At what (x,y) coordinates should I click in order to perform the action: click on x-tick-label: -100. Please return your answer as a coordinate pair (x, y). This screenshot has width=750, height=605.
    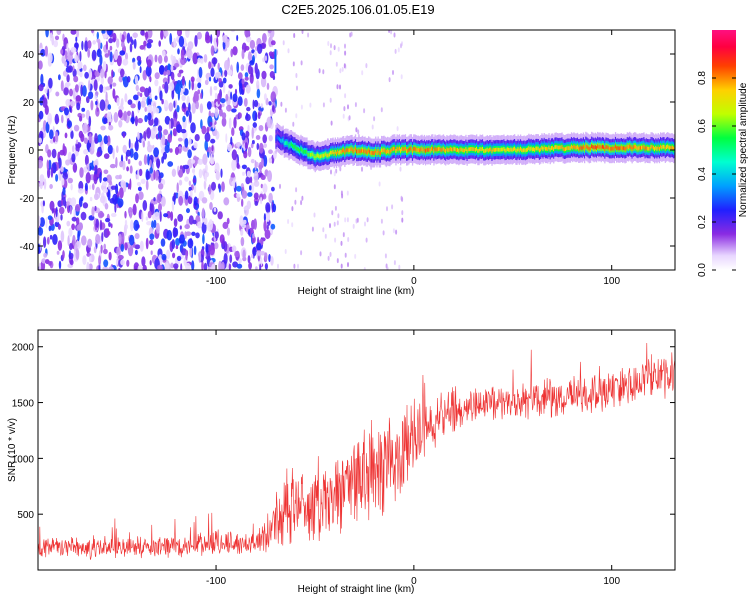
    Looking at the image, I should click on (216, 581).